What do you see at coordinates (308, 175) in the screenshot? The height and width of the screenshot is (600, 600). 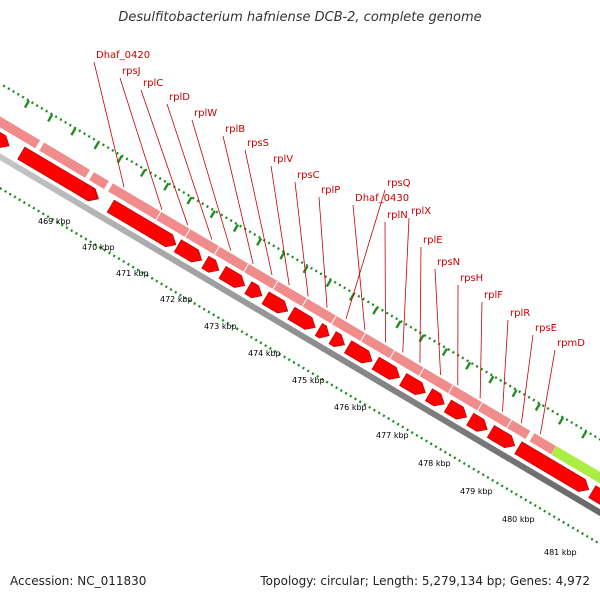 I see `gene-label: rpsC` at bounding box center [308, 175].